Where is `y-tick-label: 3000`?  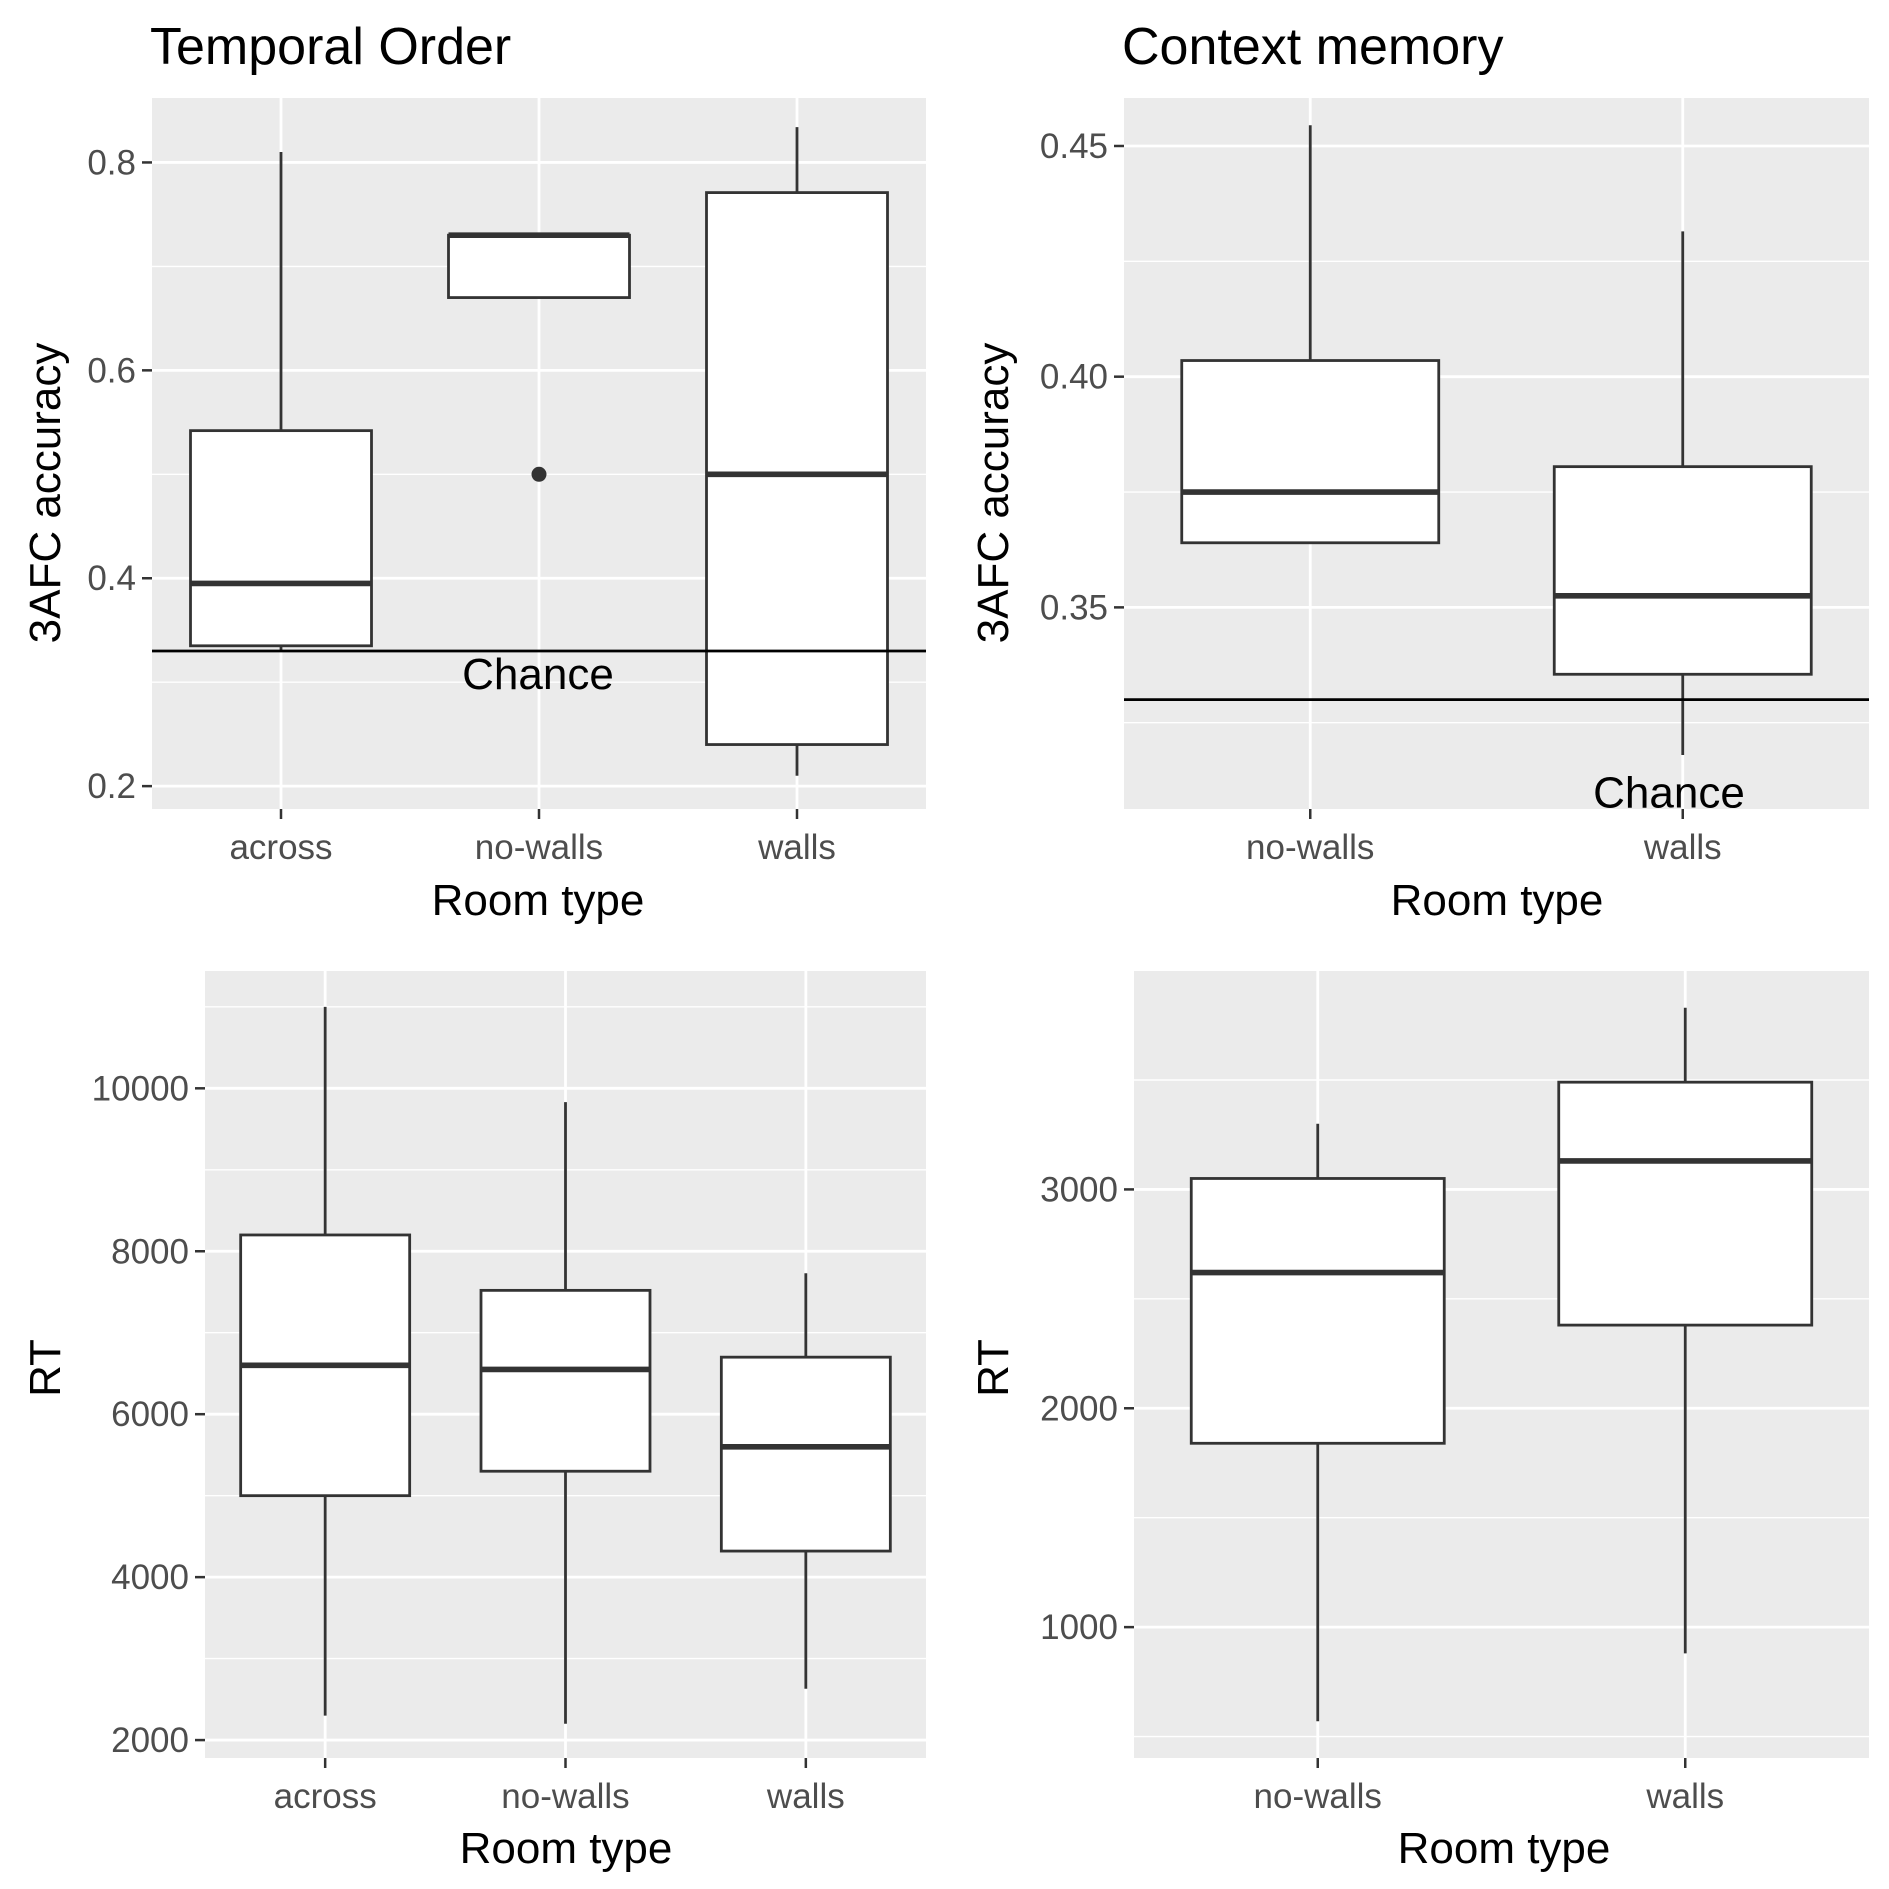 y-tick-label: 3000 is located at coordinates (1079, 1189).